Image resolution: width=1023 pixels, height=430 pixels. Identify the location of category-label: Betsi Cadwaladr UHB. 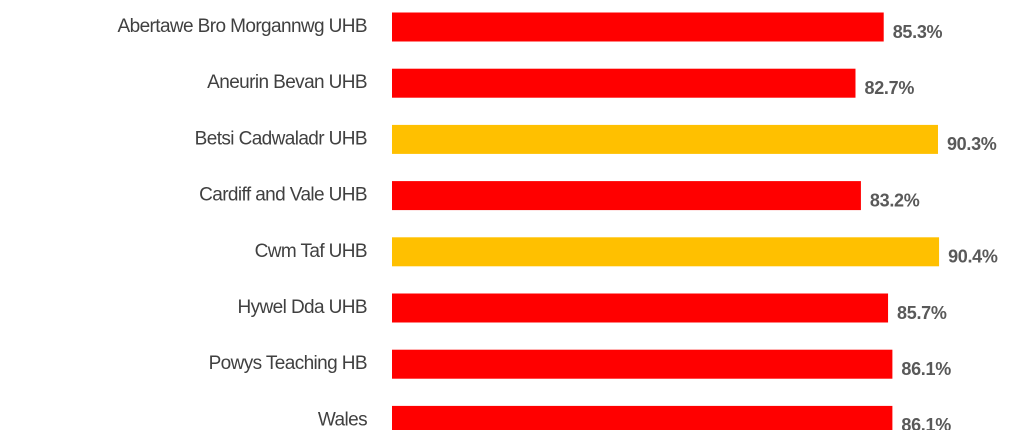
(281, 138).